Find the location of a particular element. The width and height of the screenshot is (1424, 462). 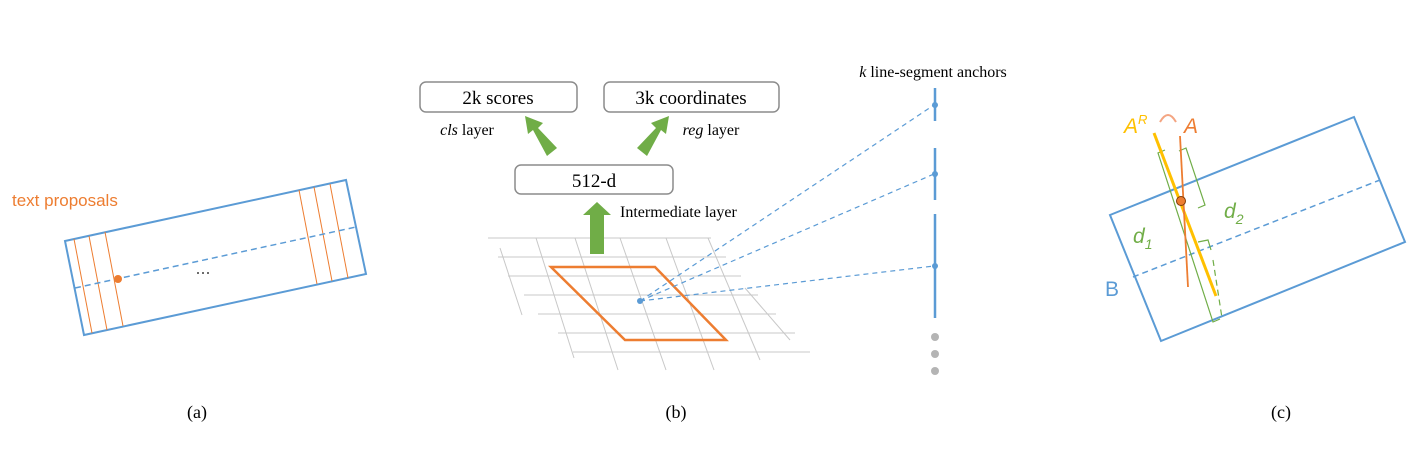

rotated-text-box is located at coordinates (215, 257).